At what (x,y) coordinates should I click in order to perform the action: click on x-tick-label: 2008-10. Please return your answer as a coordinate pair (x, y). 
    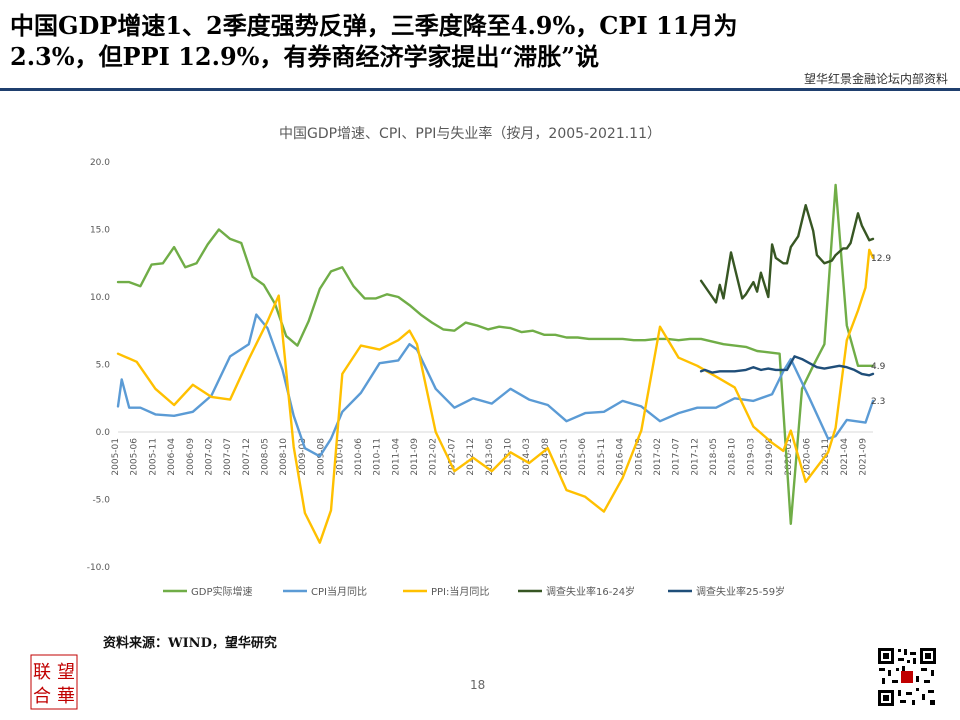
    Looking at the image, I should click on (284, 457).